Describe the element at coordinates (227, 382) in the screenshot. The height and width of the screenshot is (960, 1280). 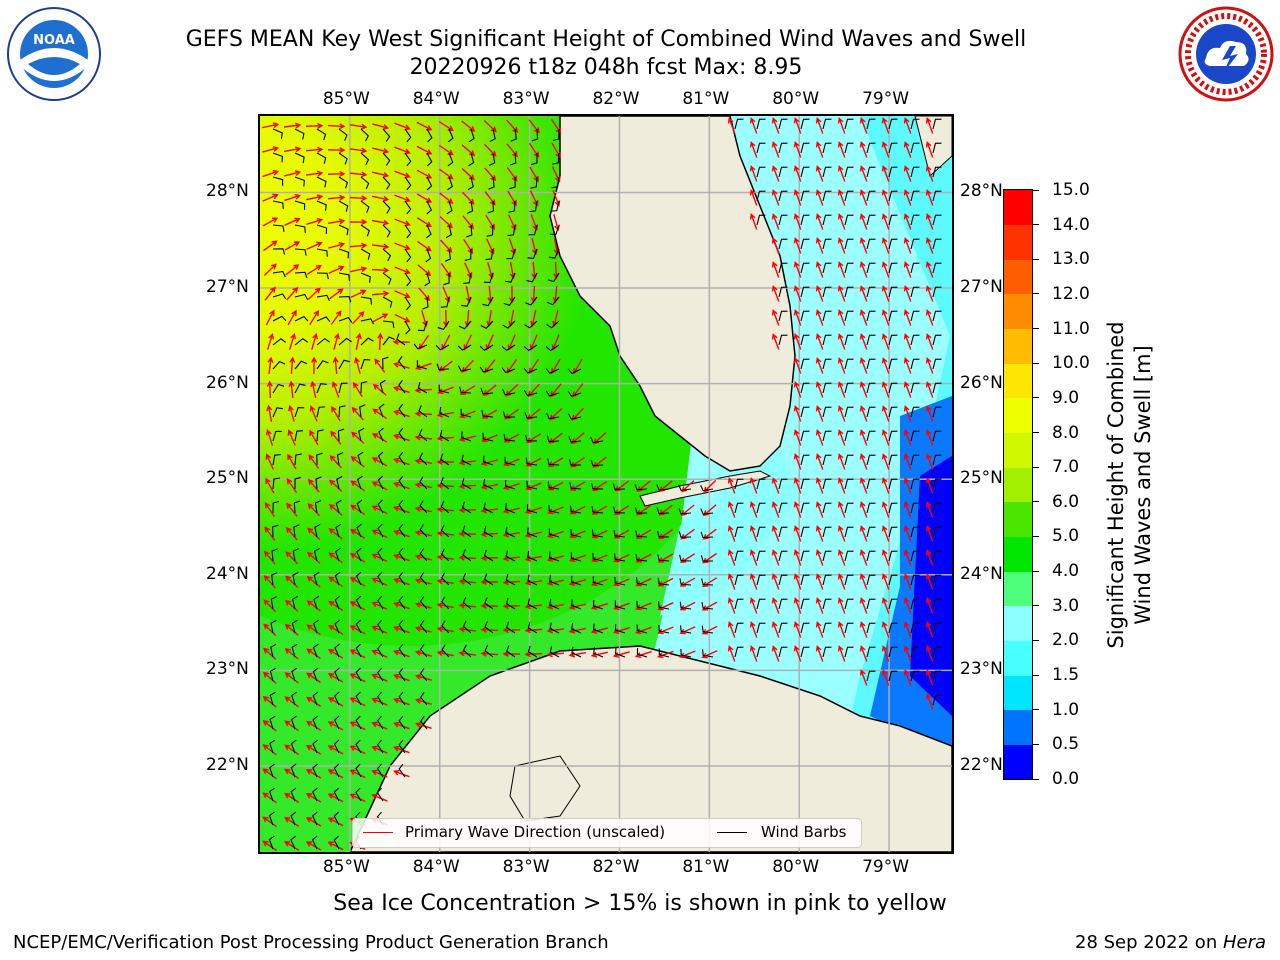
I see `latitude-label-left: 26°N` at that location.